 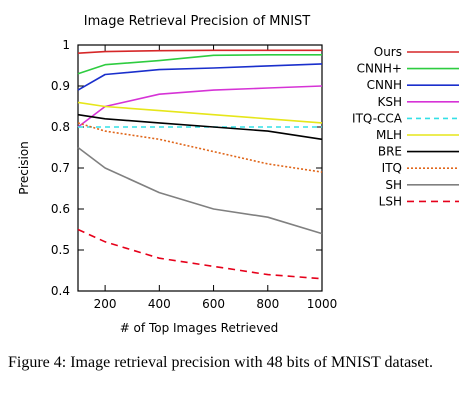 What do you see at coordinates (60, 291) in the screenshot?
I see `y-tick-label: 0.4` at bounding box center [60, 291].